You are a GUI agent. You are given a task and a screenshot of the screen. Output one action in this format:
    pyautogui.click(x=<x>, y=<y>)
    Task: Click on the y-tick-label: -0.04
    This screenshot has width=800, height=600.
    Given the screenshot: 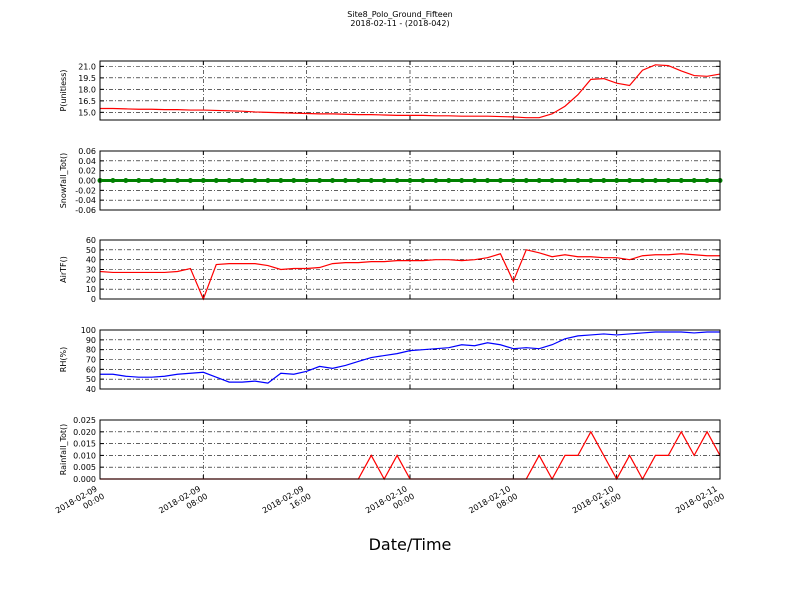 What is the action you would take?
    pyautogui.click(x=85, y=200)
    